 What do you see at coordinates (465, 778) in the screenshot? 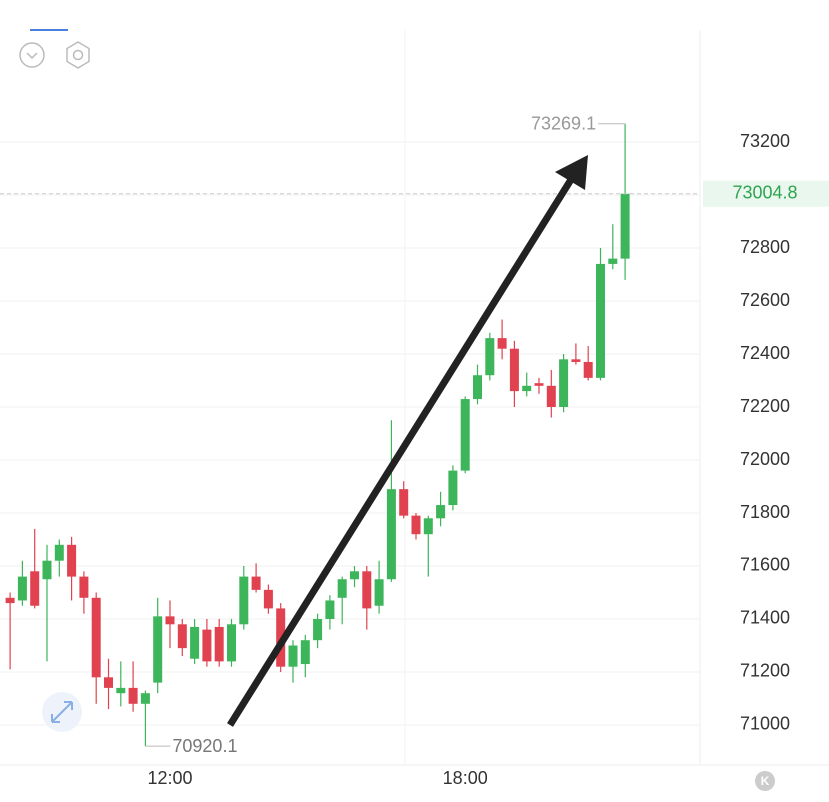
I see `x-tick-label: 18:00` at bounding box center [465, 778].